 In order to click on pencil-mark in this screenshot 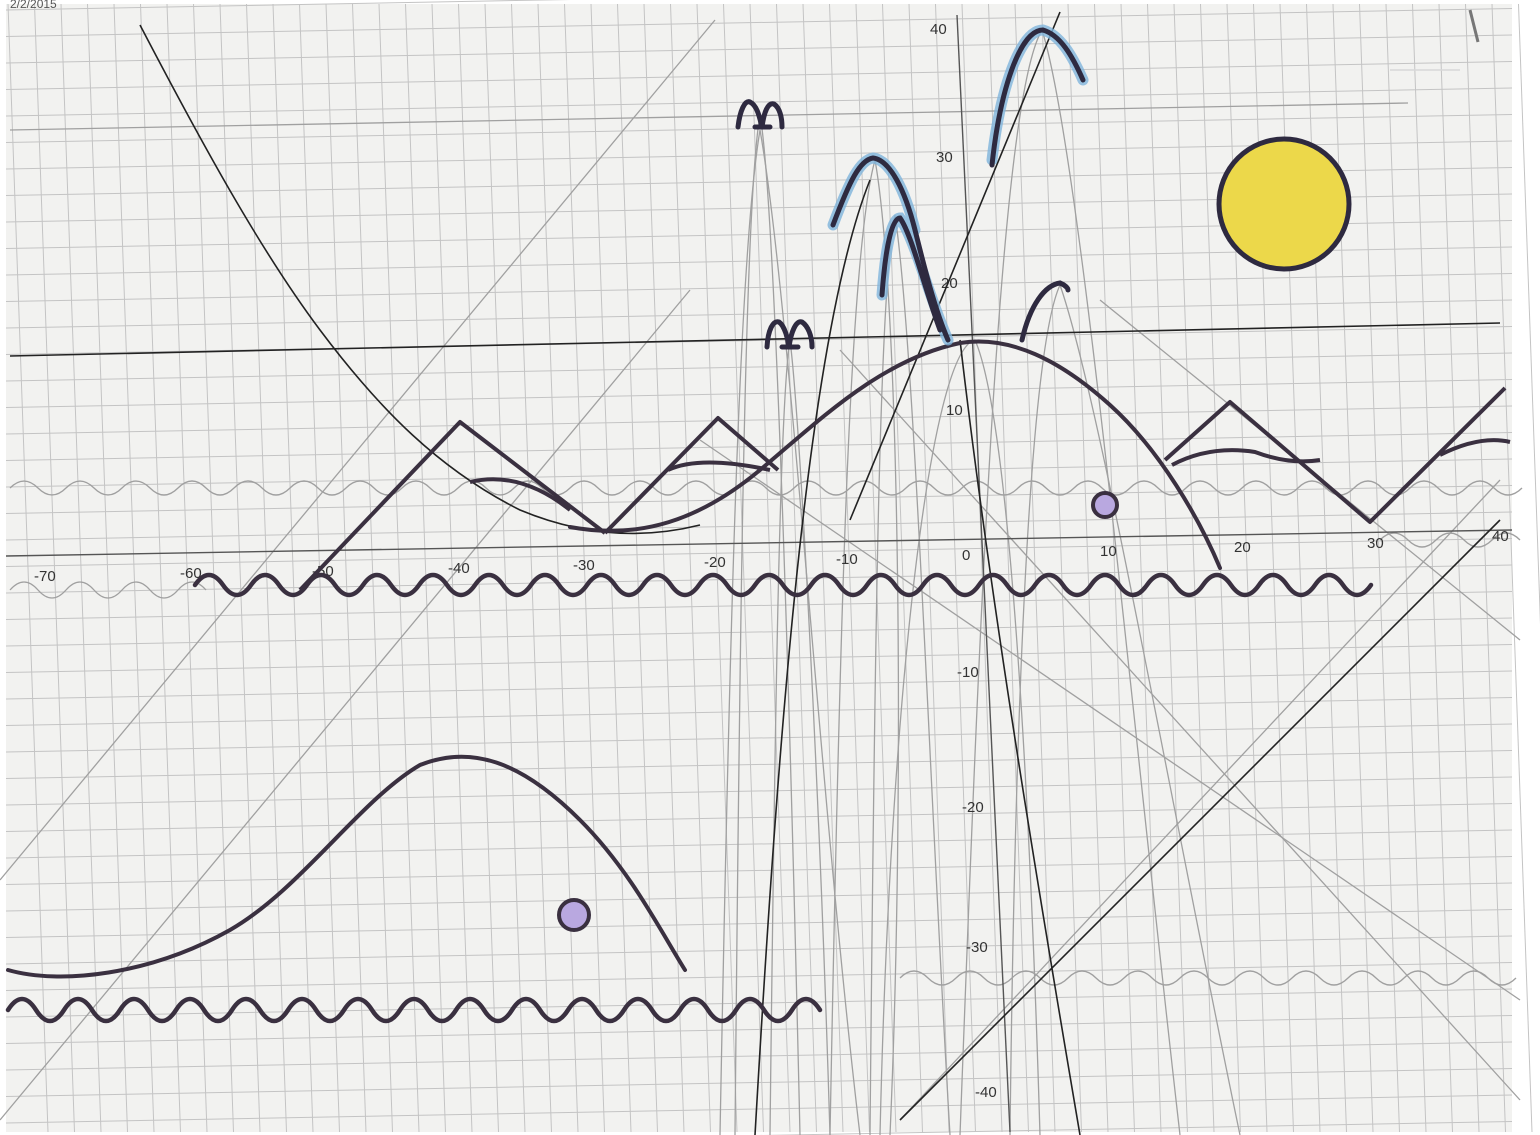, I will do `click(1474, 26)`.